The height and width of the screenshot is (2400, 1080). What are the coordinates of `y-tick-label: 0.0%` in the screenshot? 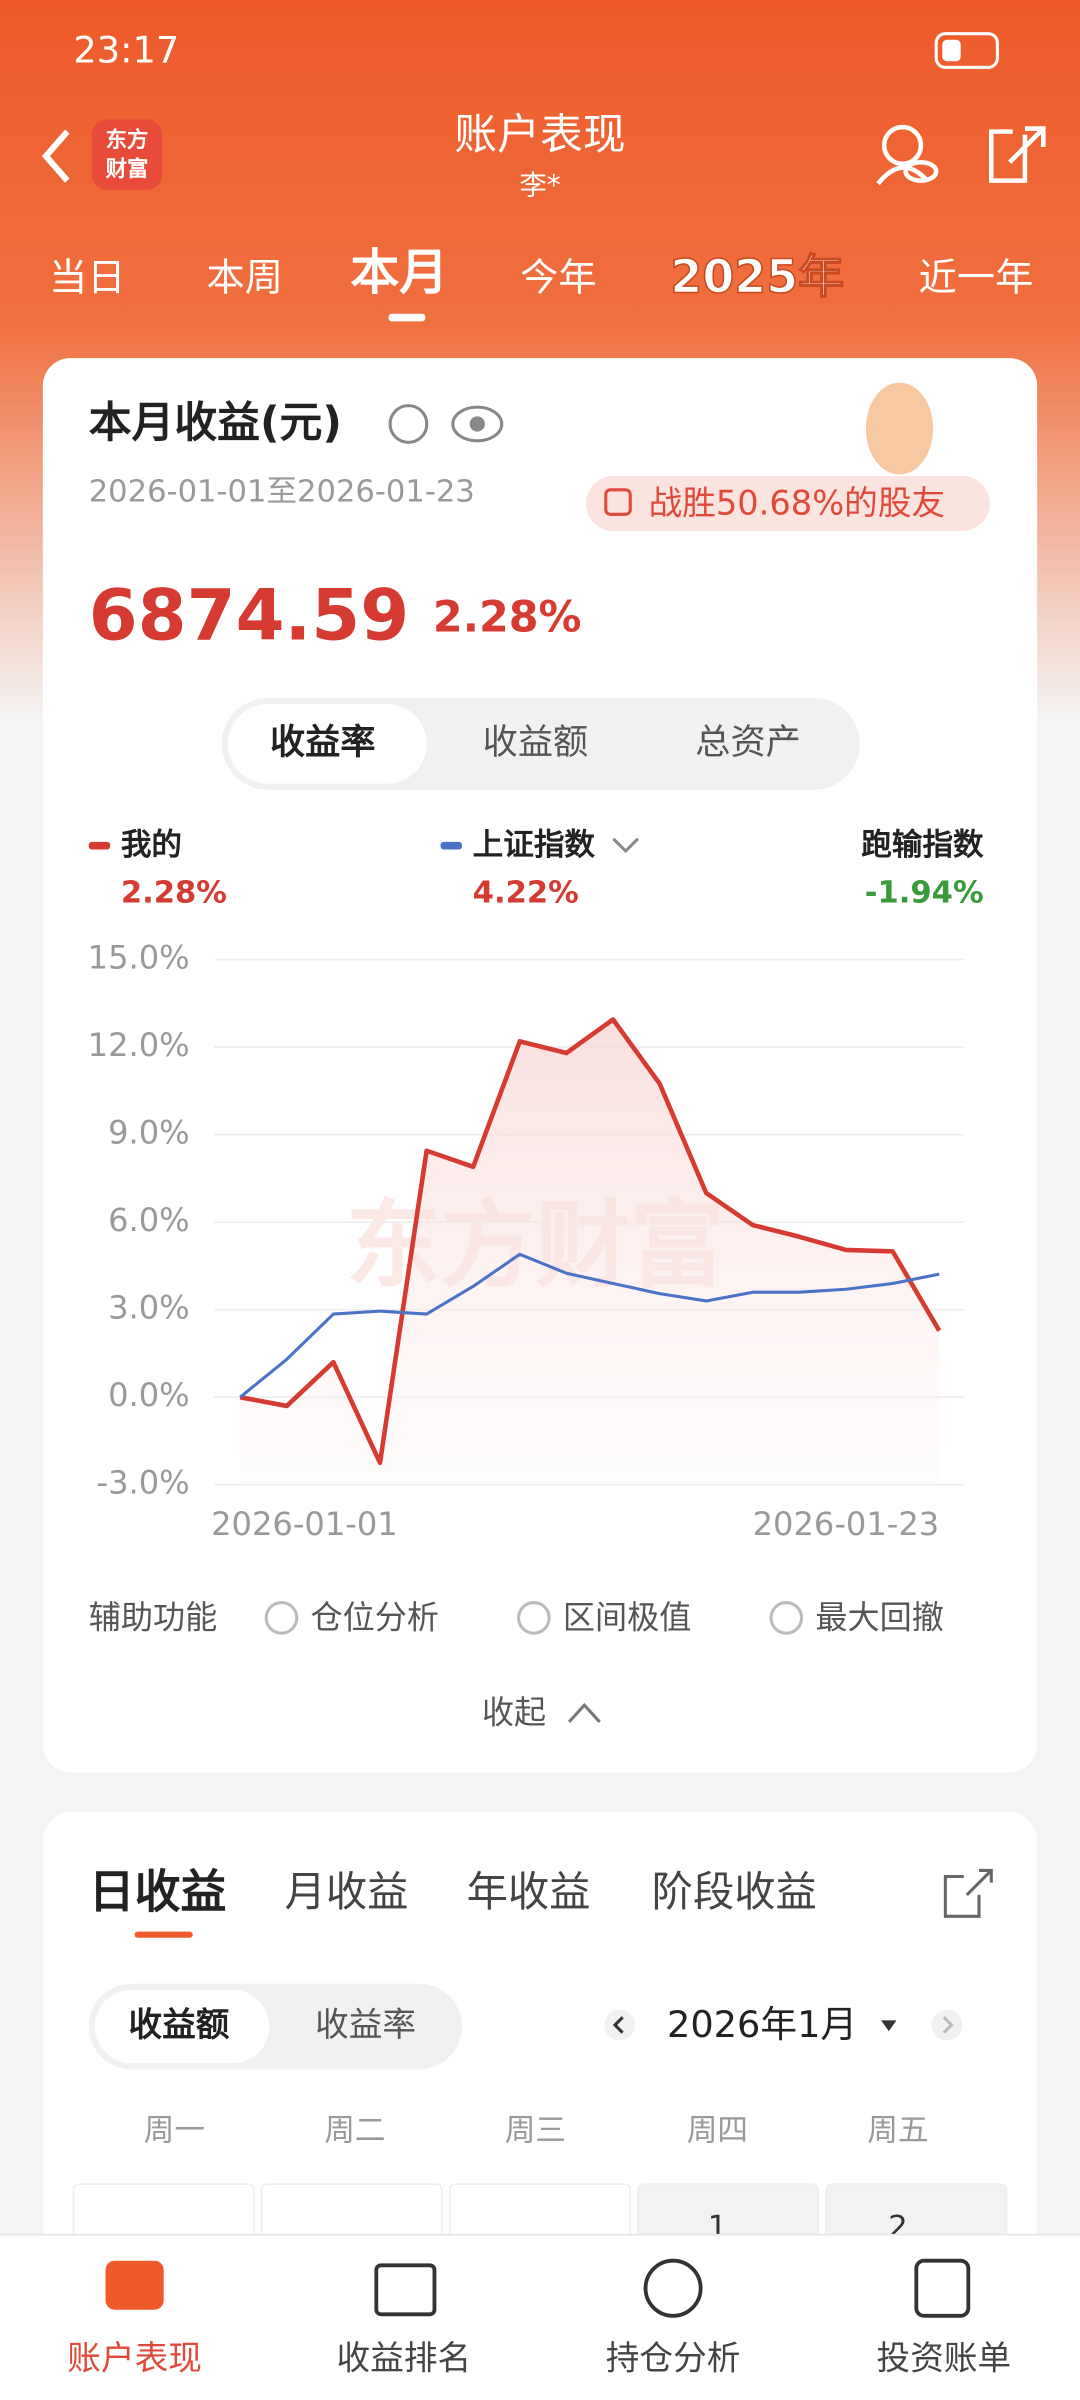 It's located at (149, 1395).